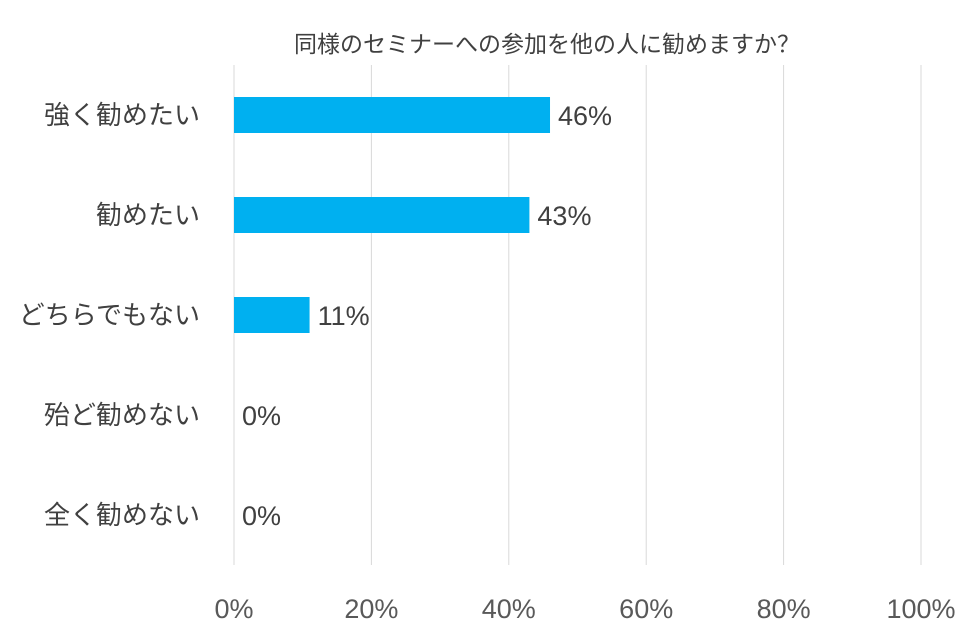 Image resolution: width=976 pixels, height=637 pixels. What do you see at coordinates (584, 609) in the screenshot?
I see `x-axis-tick-labels: 0% 20% 40% 60% 80% 100%` at bounding box center [584, 609].